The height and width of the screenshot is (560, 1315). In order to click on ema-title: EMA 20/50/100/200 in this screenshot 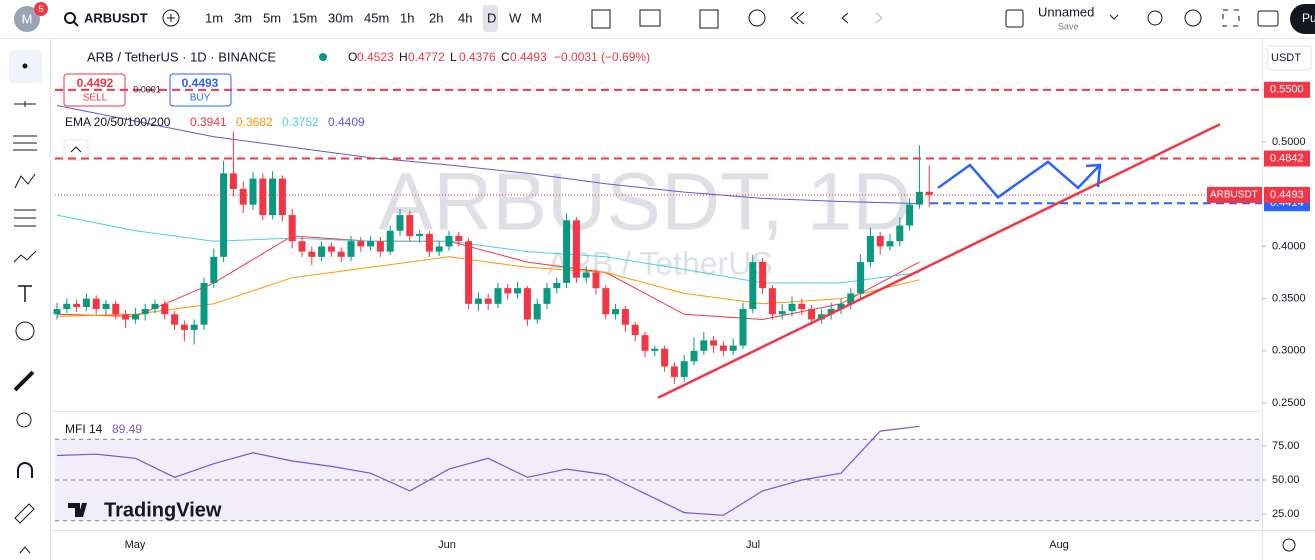, I will do `click(118, 122)`.